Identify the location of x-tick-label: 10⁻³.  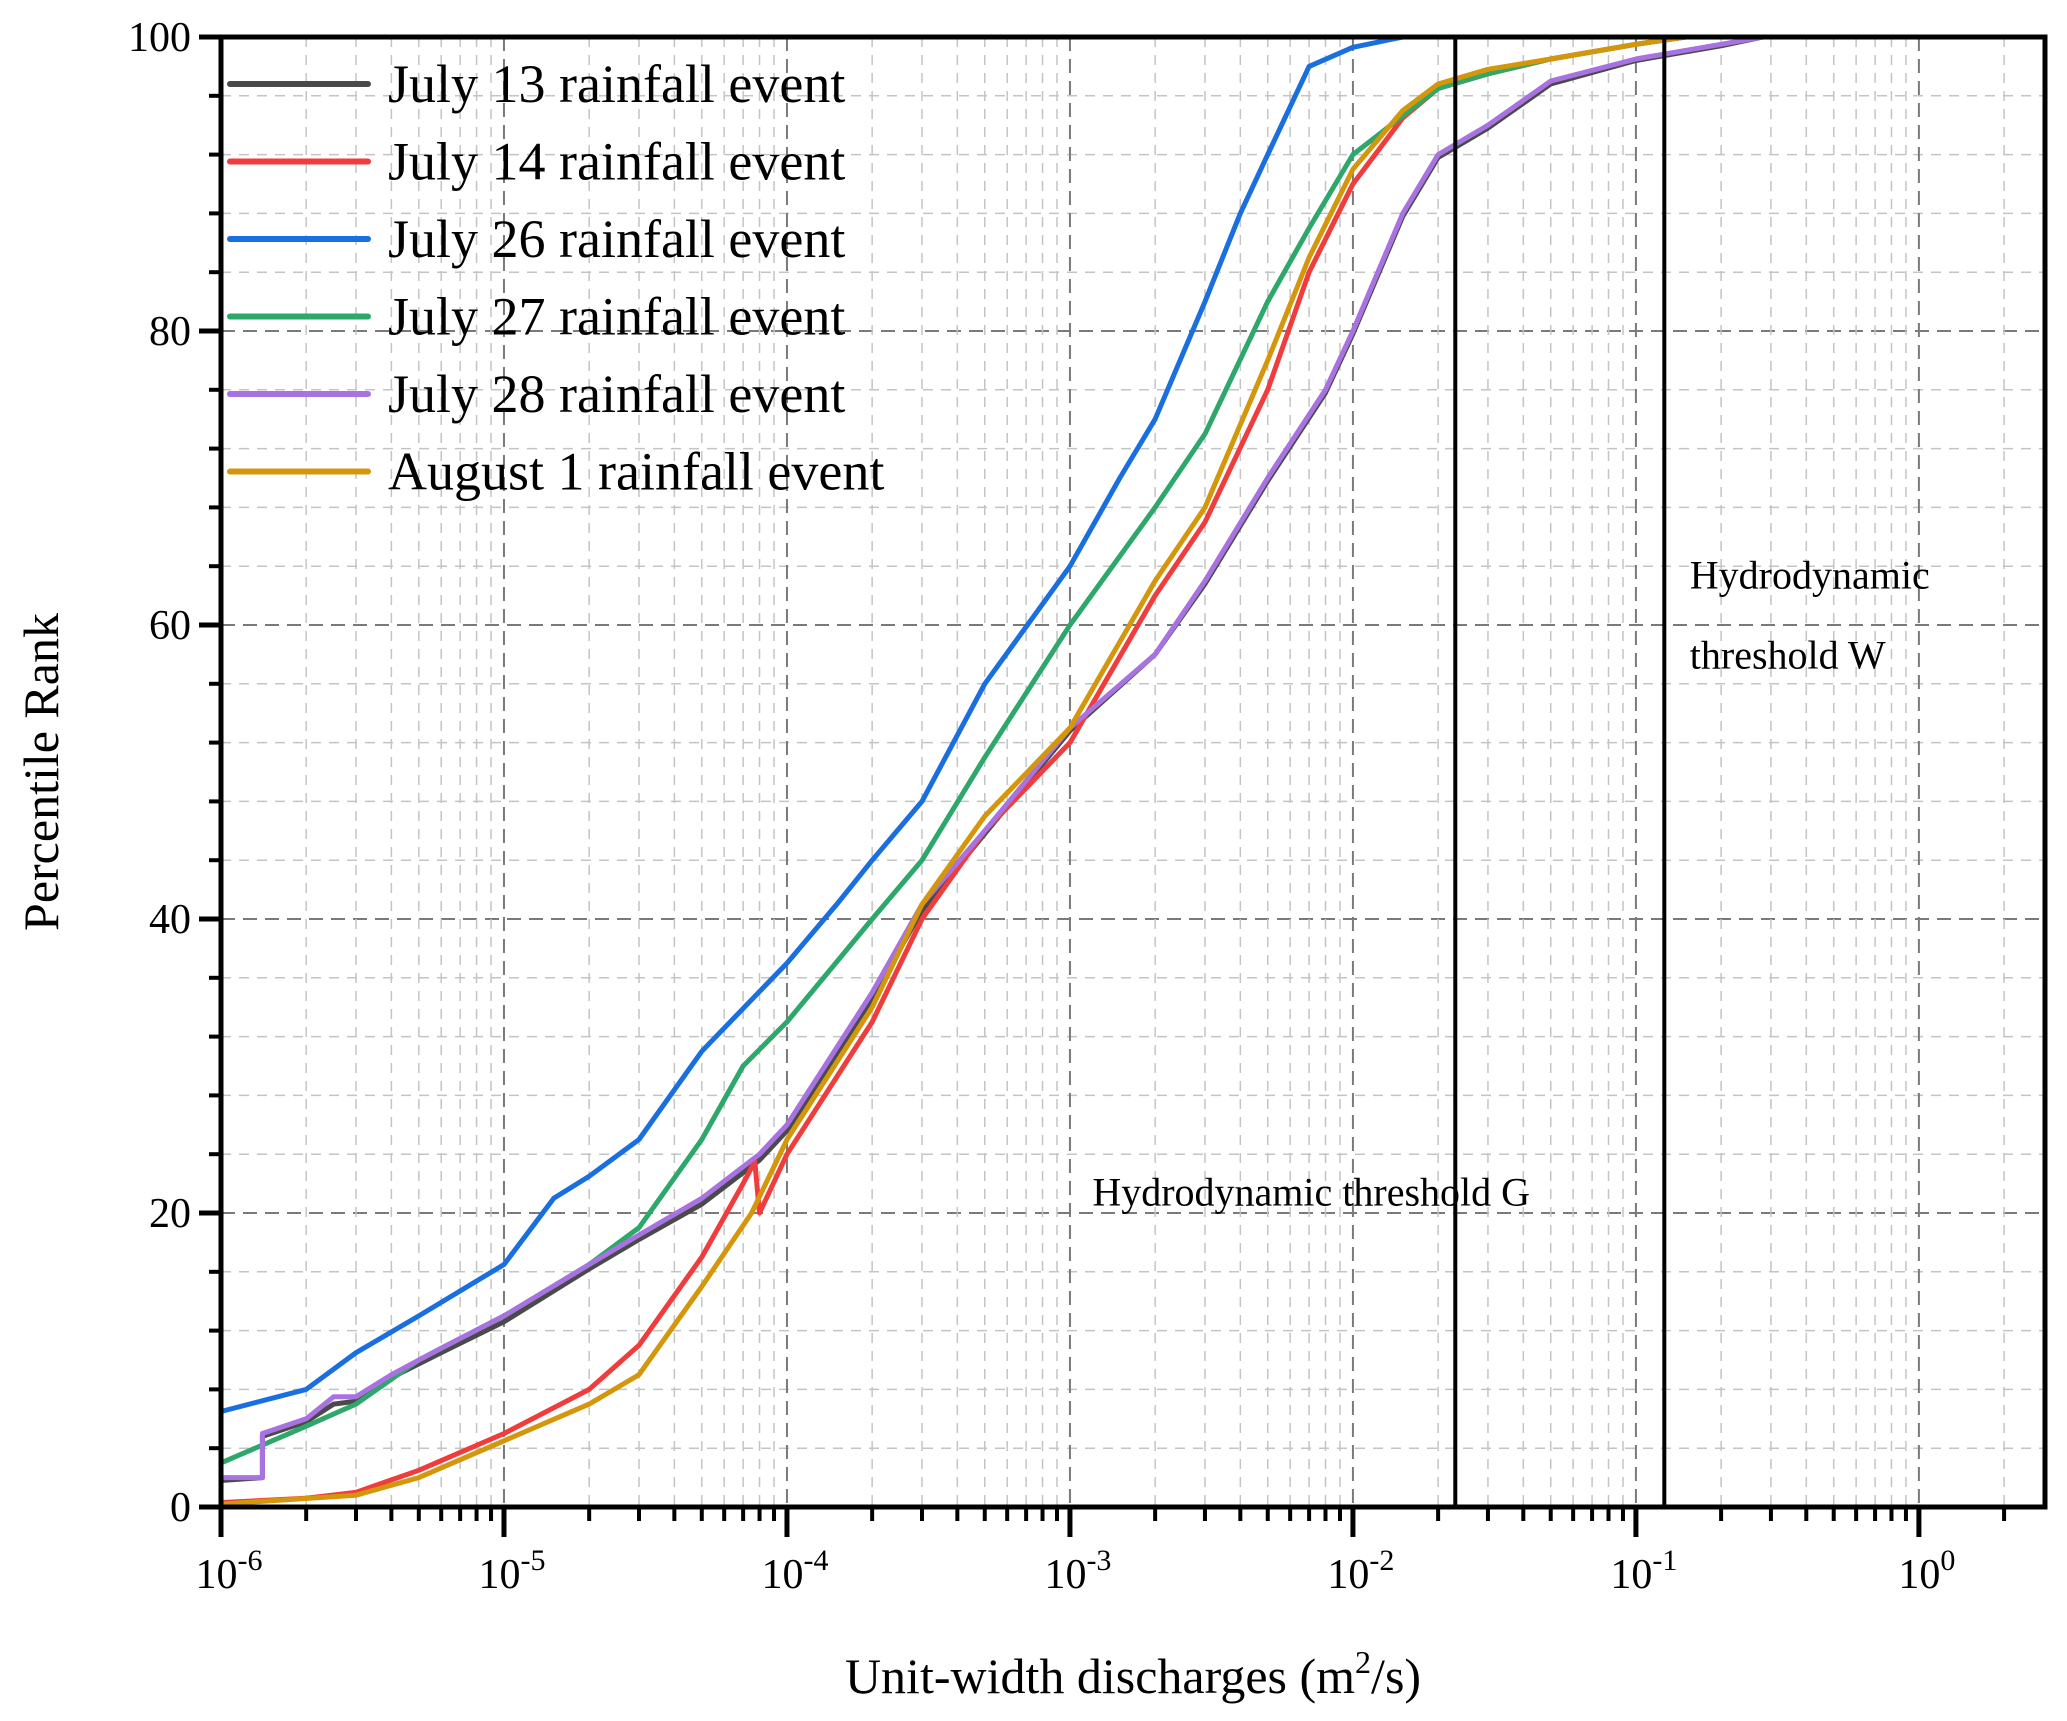
(1077, 1571).